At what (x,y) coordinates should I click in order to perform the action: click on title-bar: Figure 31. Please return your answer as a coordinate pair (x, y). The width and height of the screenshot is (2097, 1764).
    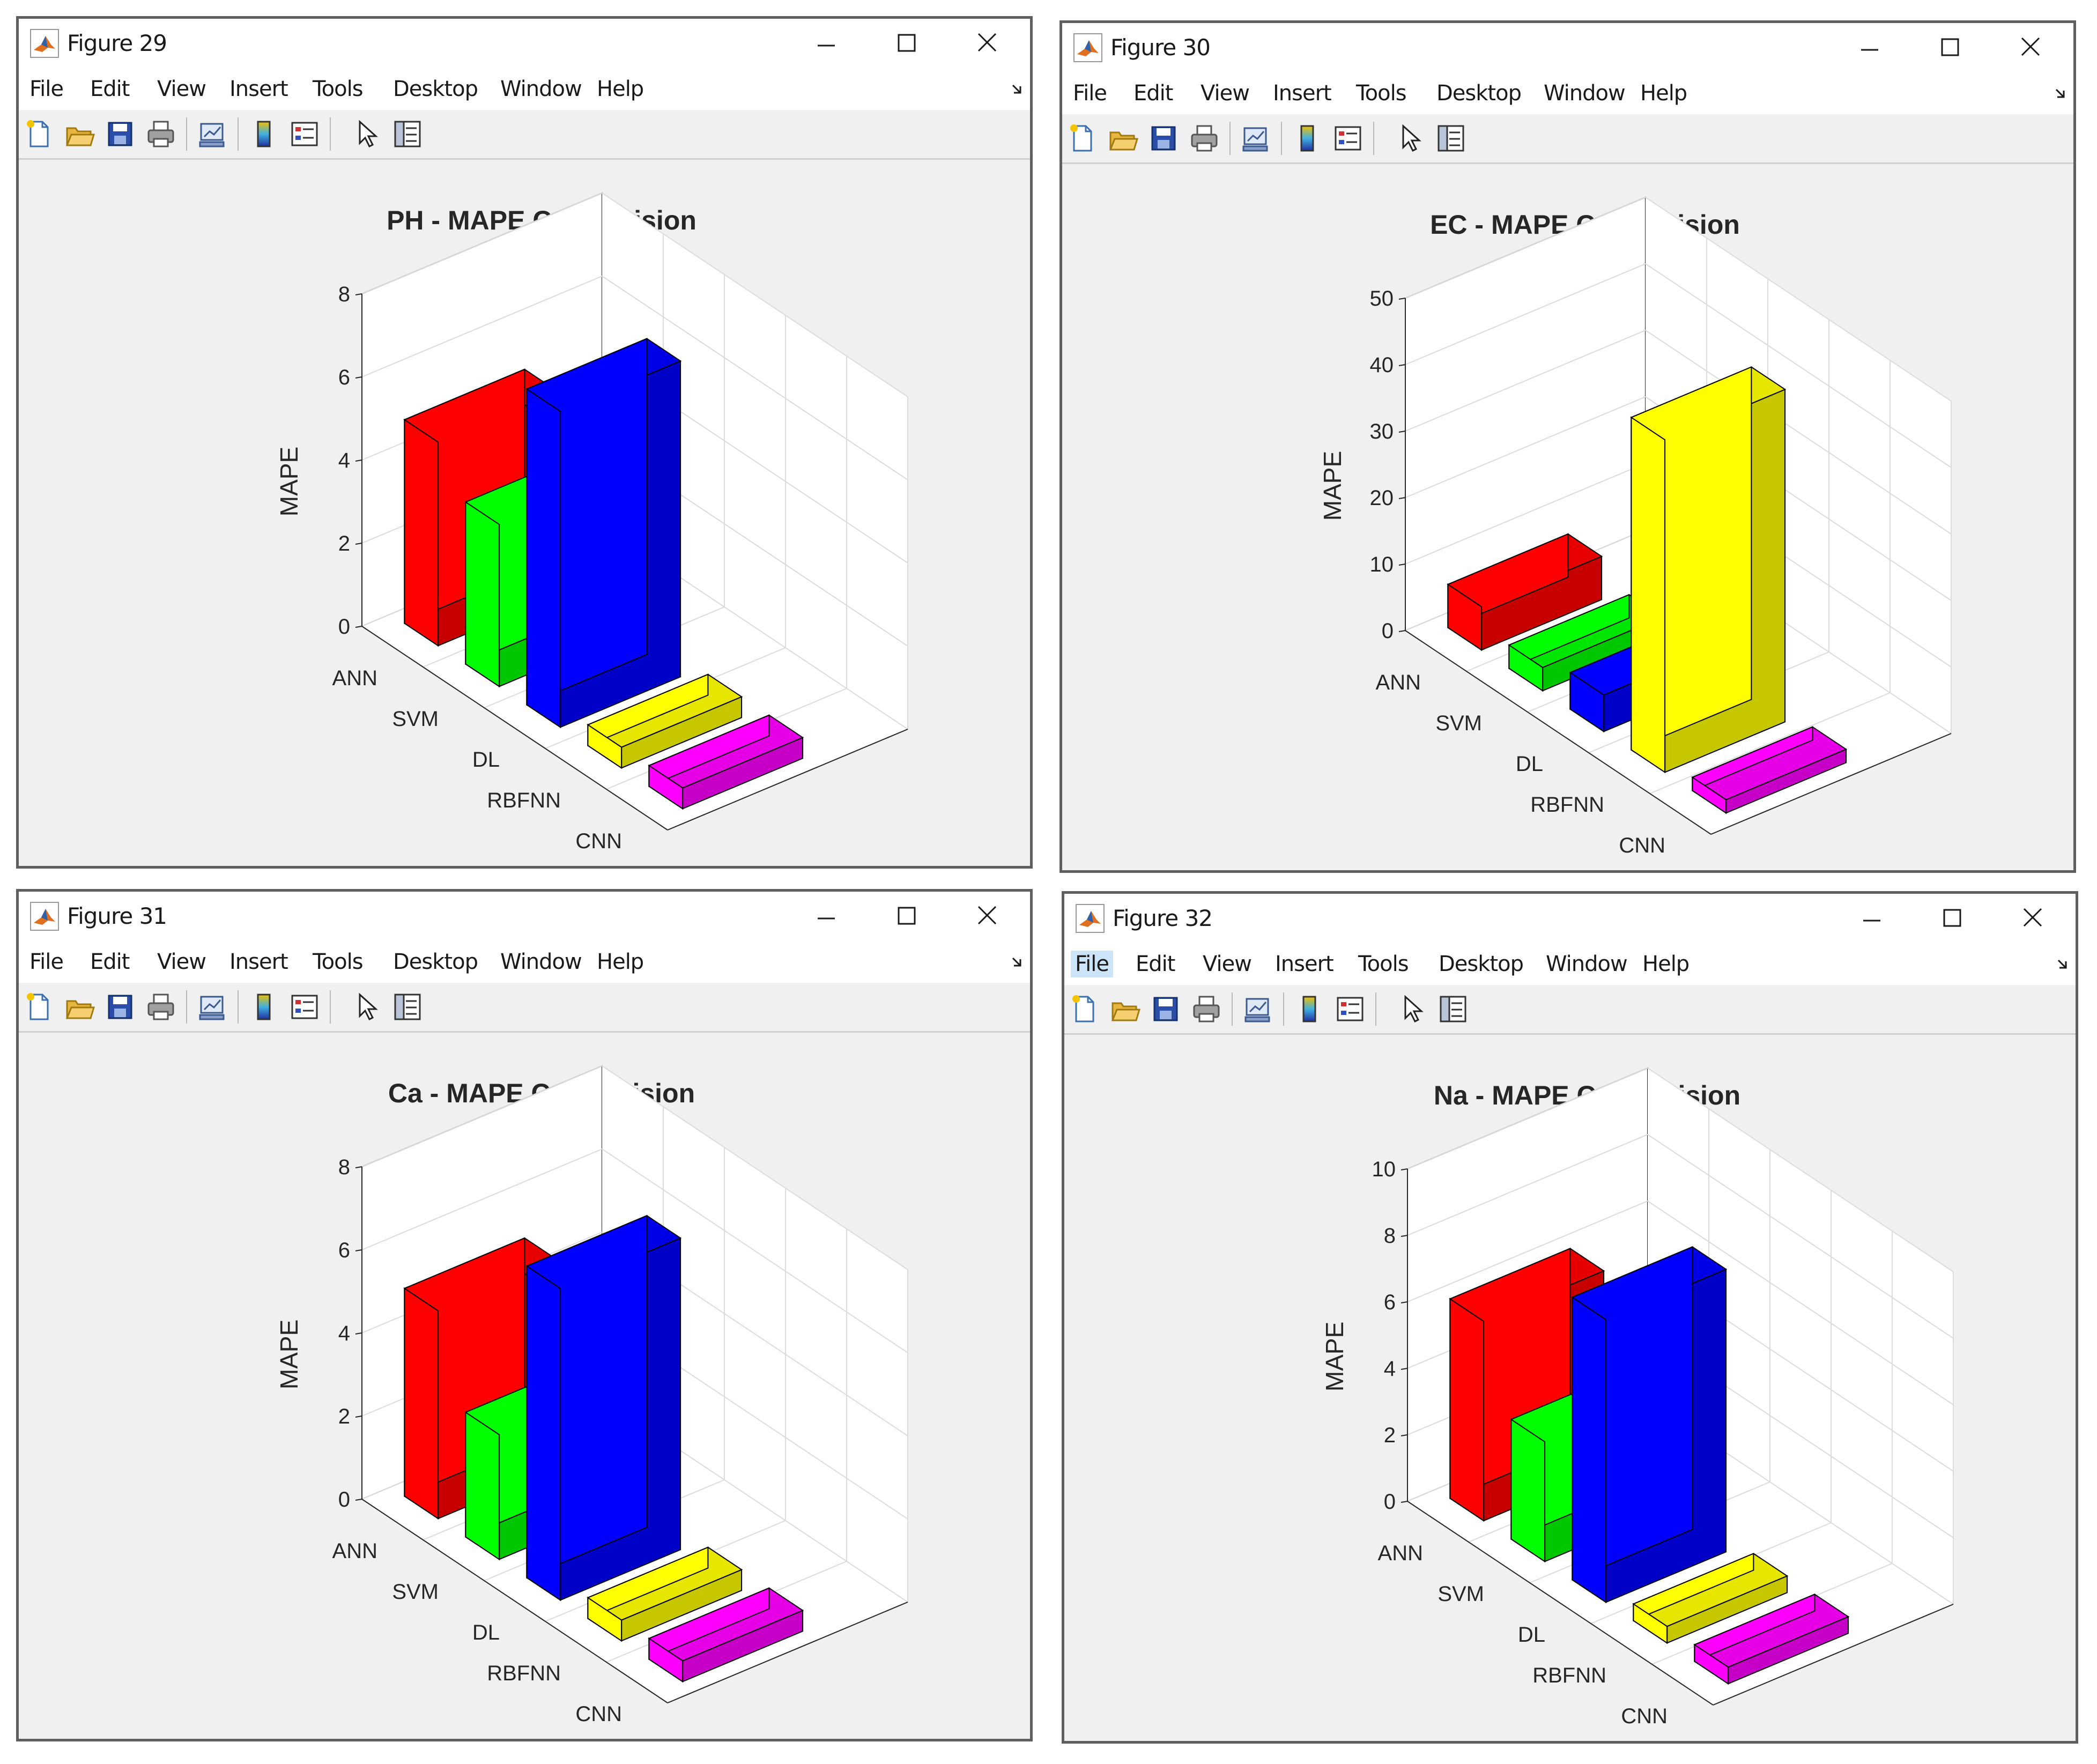
    Looking at the image, I should click on (524, 916).